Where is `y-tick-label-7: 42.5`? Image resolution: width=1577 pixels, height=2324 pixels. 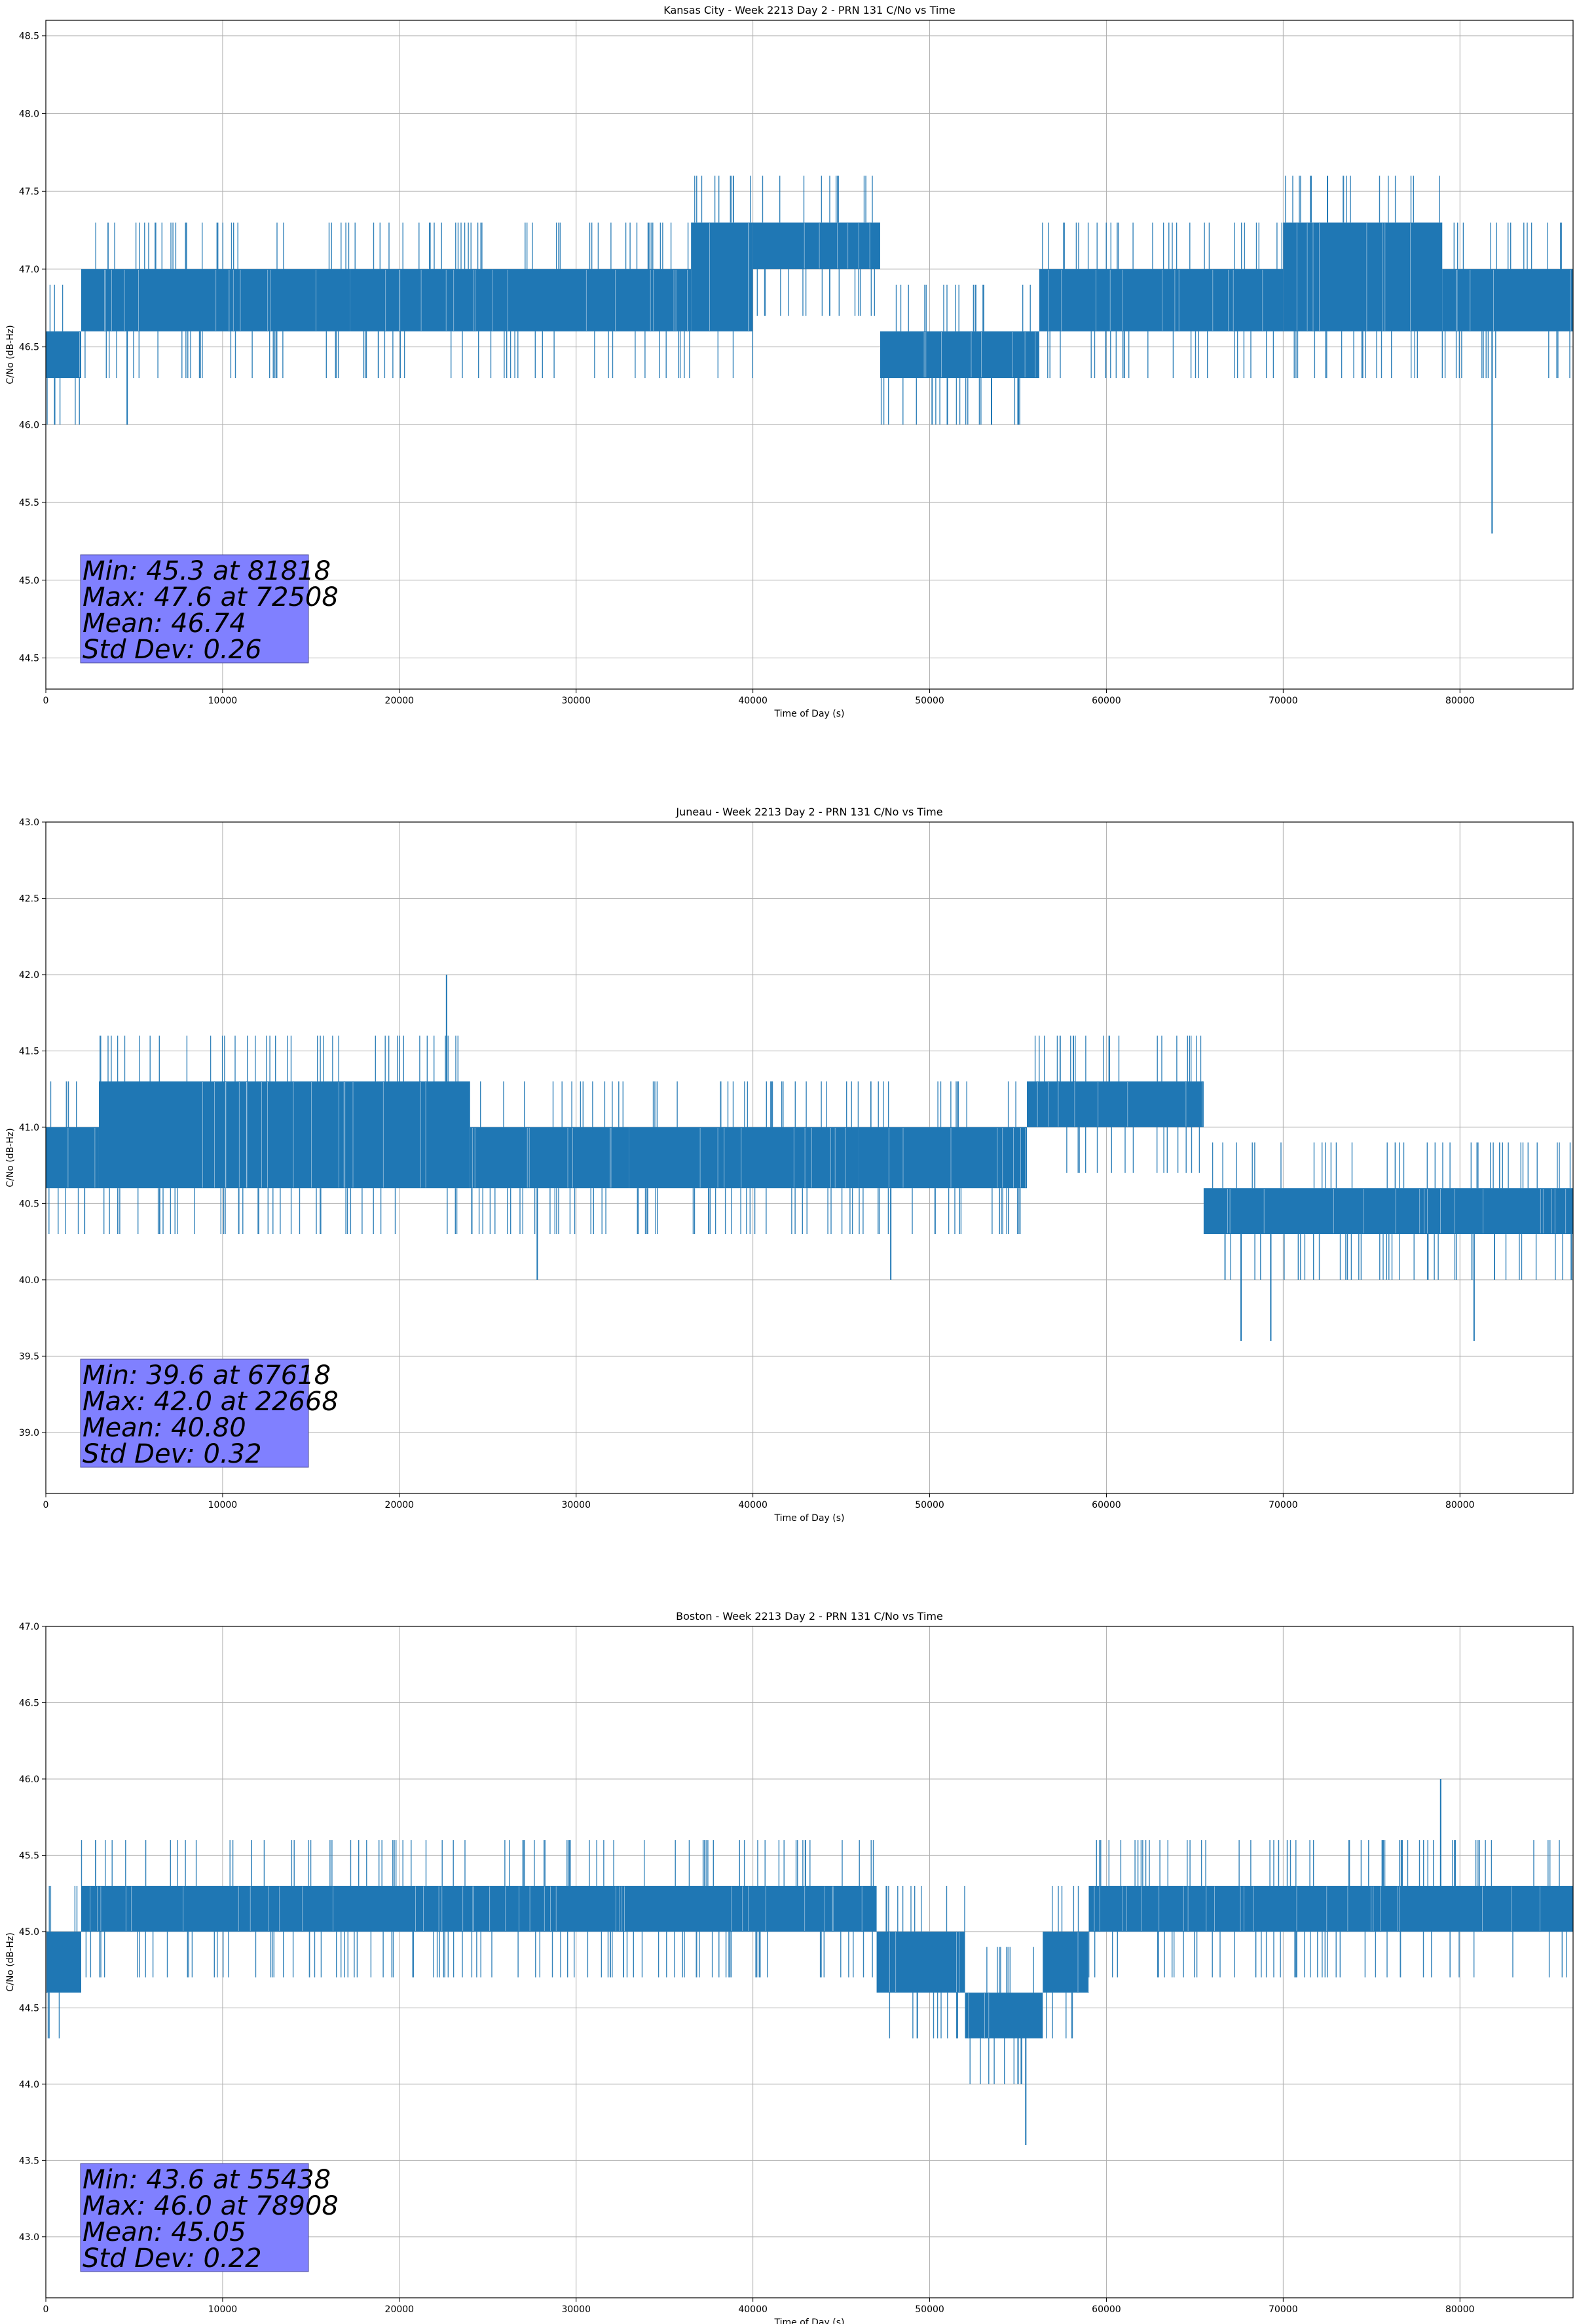
y-tick-label-7: 42.5 is located at coordinates (29, 898).